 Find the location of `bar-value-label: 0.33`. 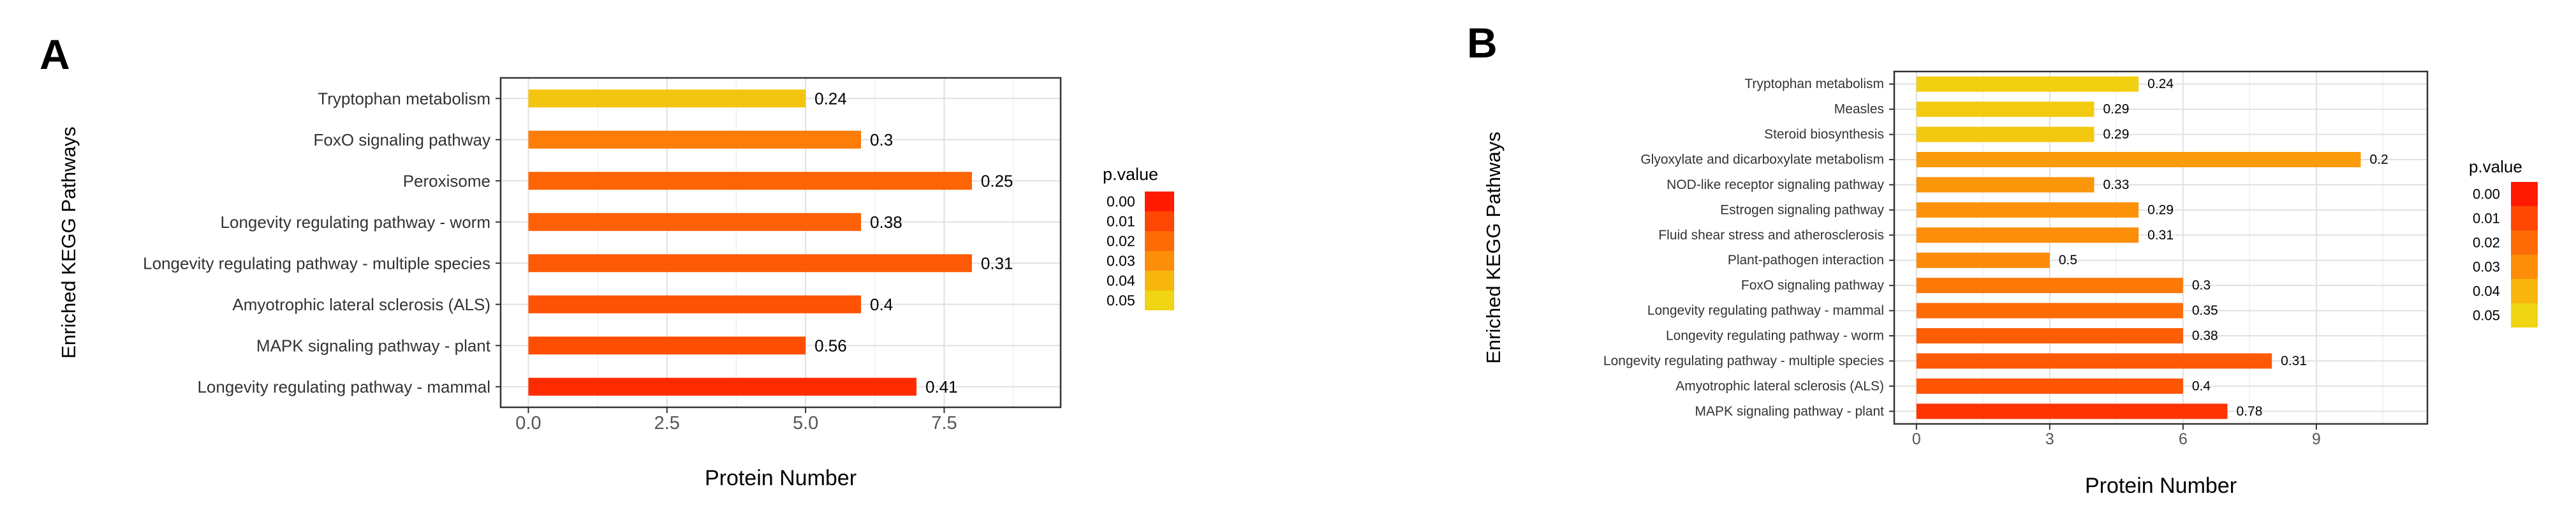

bar-value-label: 0.33 is located at coordinates (2116, 184).